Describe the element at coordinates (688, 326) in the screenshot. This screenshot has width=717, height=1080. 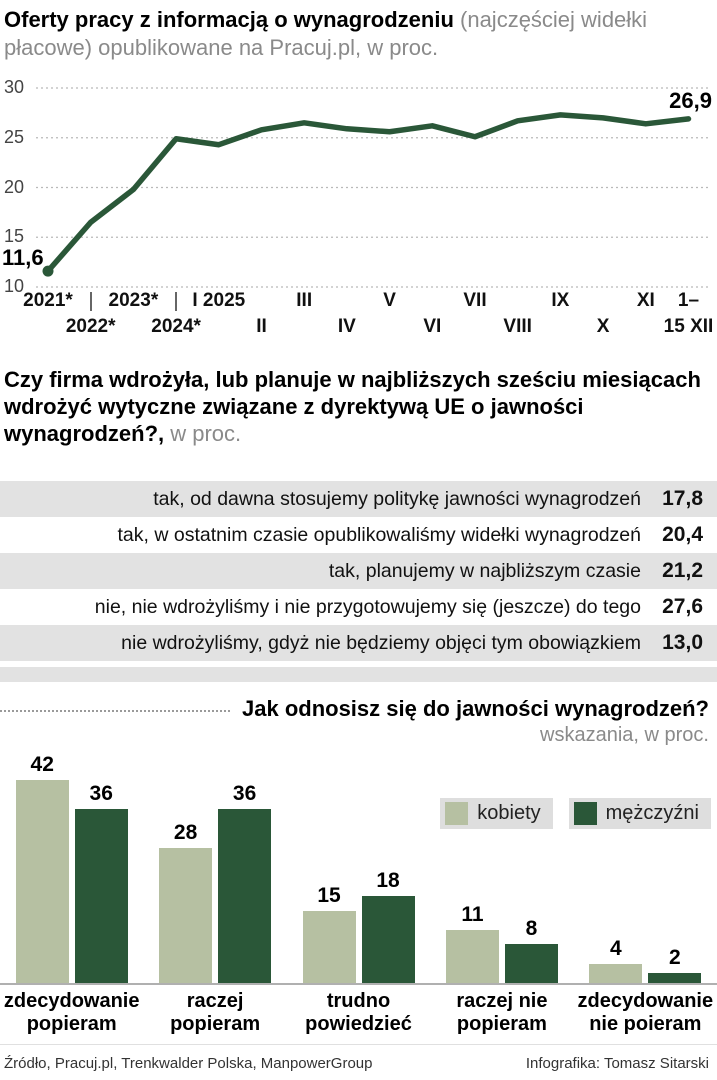
I see `x-axis-label: 15 XII` at that location.